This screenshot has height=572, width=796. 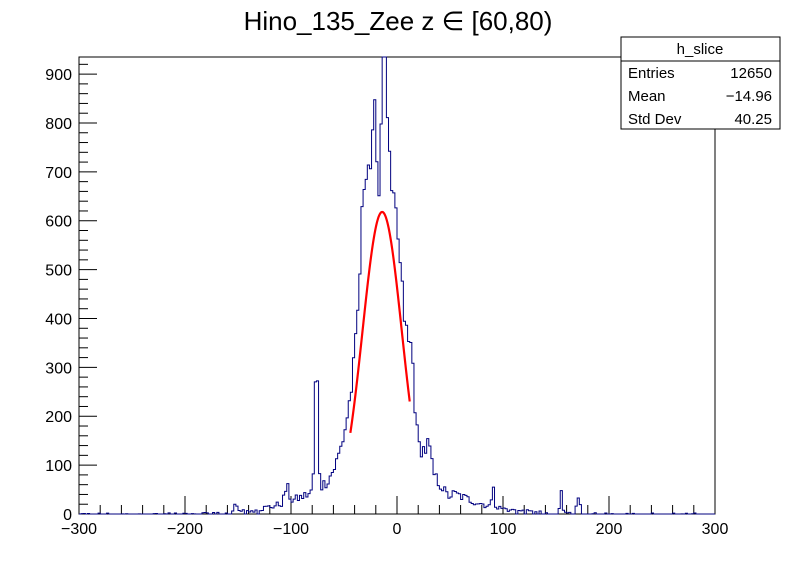 I want to click on x-axis-tick-labels: −300 −200 −100 0 100 200 300, so click(x=394, y=529).